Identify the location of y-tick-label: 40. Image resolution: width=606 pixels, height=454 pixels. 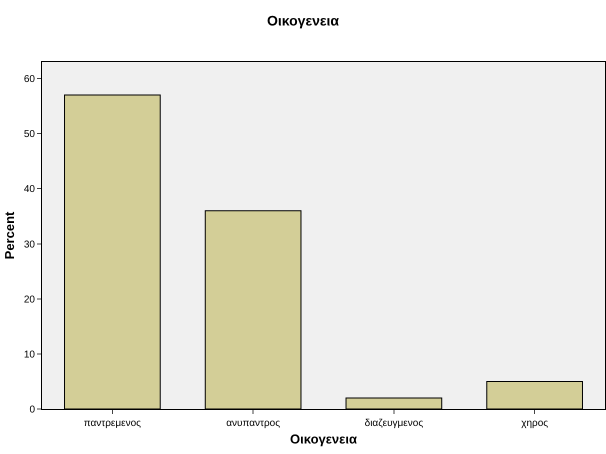
(30, 190).